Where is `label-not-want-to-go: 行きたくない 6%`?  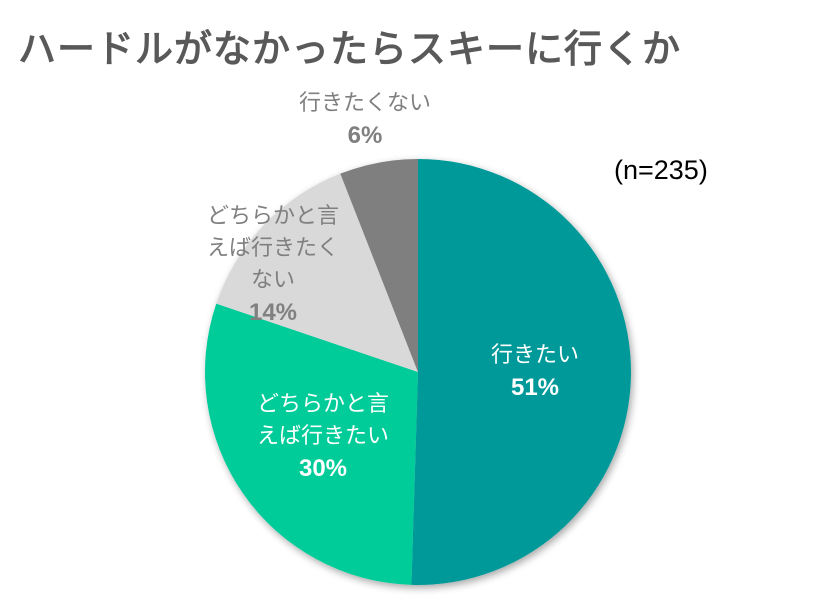 label-not-want-to-go: 行きたくない 6% is located at coordinates (364, 120).